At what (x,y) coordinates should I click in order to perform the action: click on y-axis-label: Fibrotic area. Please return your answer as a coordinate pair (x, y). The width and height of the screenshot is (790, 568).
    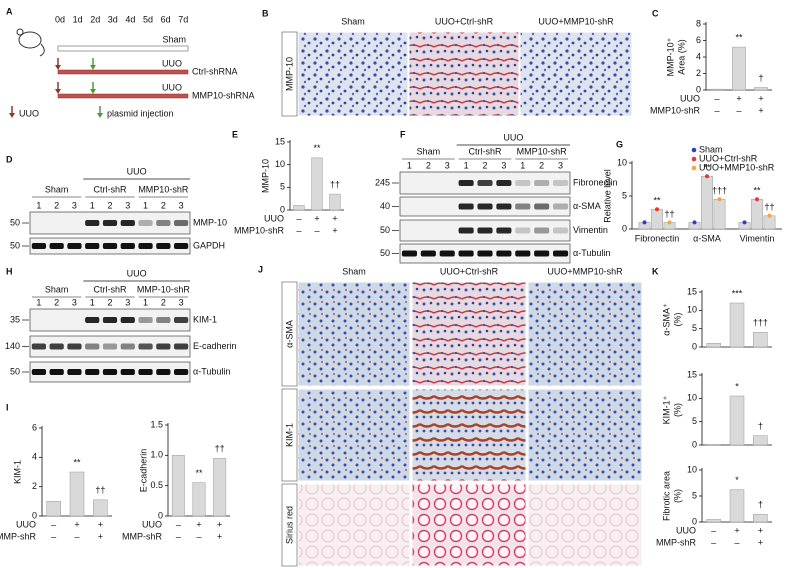
    Looking at the image, I should click on (666, 496).